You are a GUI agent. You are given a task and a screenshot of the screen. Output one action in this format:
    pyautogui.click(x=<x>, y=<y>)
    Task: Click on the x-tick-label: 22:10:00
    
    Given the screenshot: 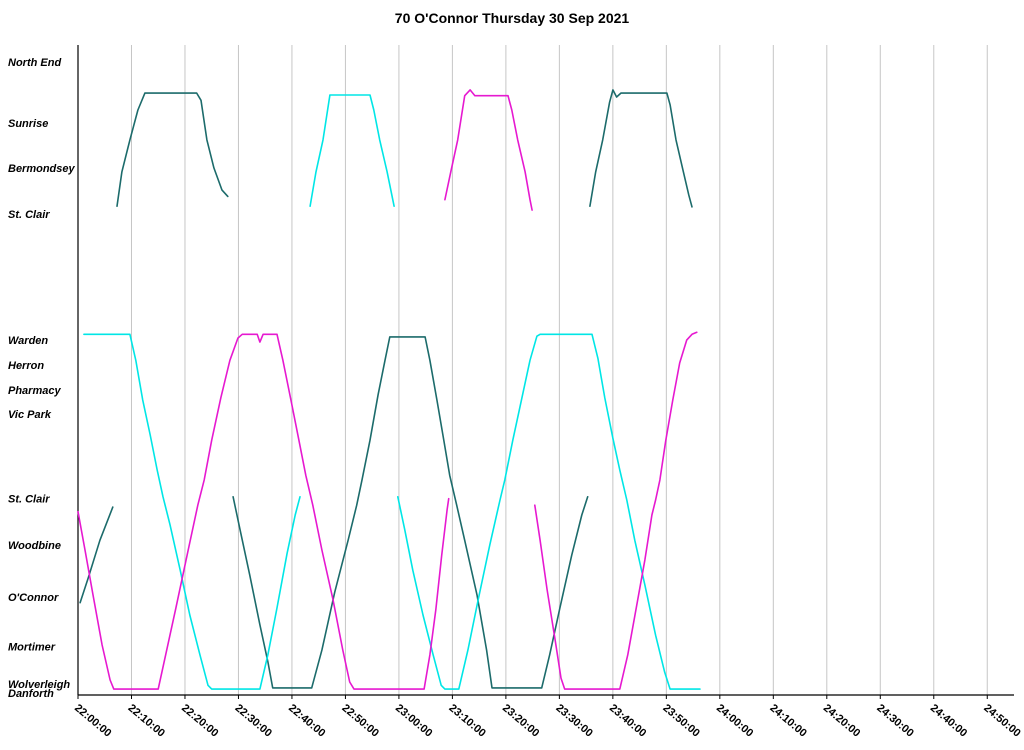 What is the action you would take?
    pyautogui.click(x=146, y=721)
    